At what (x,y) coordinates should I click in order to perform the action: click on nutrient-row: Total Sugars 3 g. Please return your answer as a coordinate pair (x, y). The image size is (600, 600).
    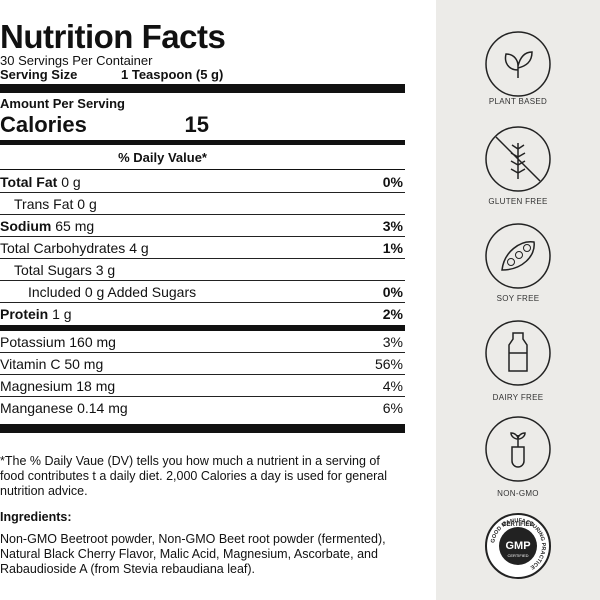
    Looking at the image, I should click on (202, 270).